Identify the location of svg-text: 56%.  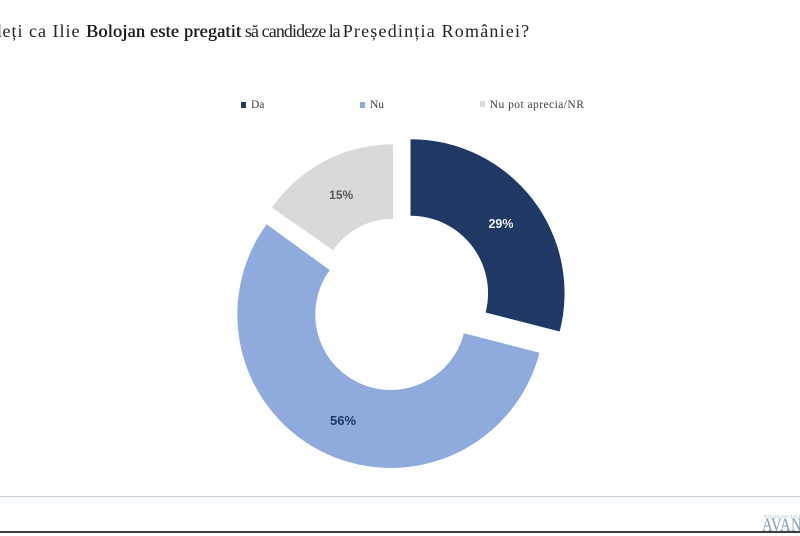
(343, 420).